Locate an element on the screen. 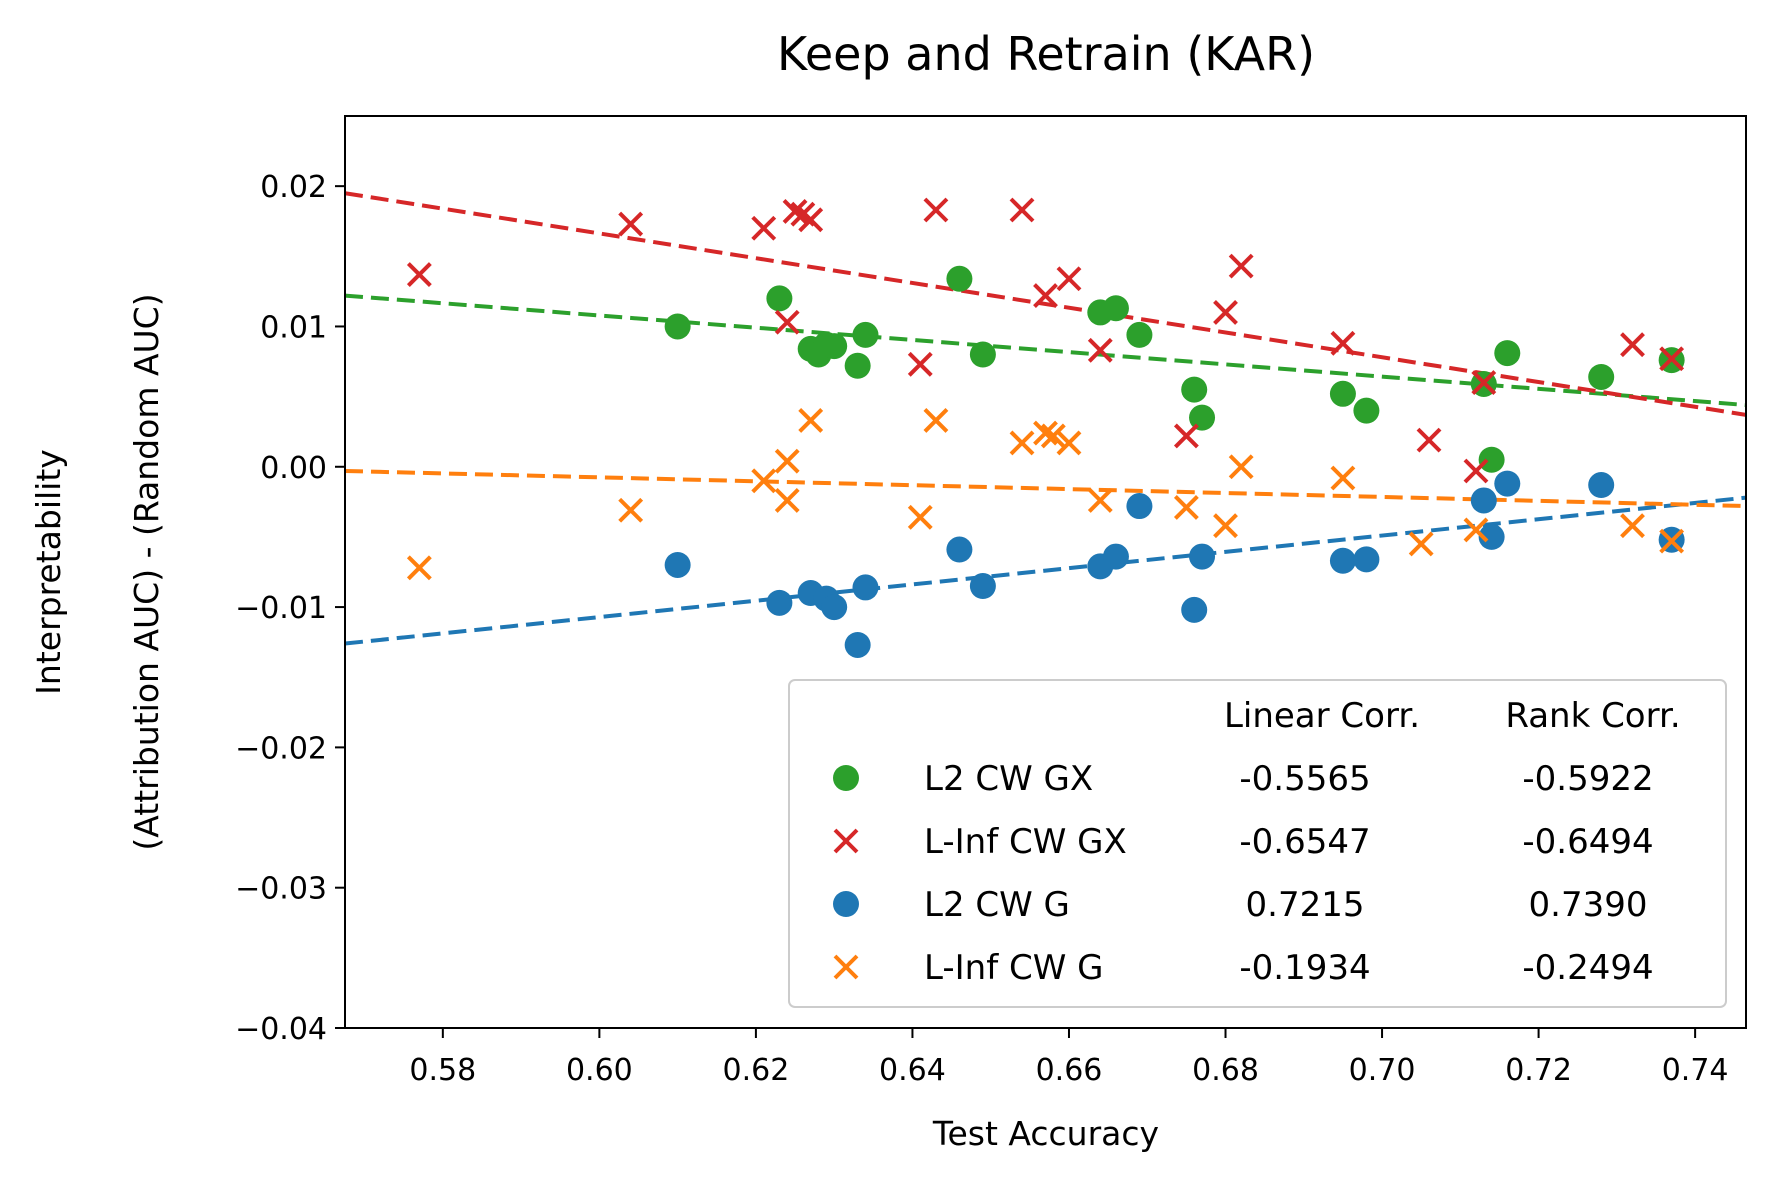  y-axis-ticks: 0.02 0.01 0.00 −0.01 −0.02 −0.03 −0.04 is located at coordinates (290, 608).